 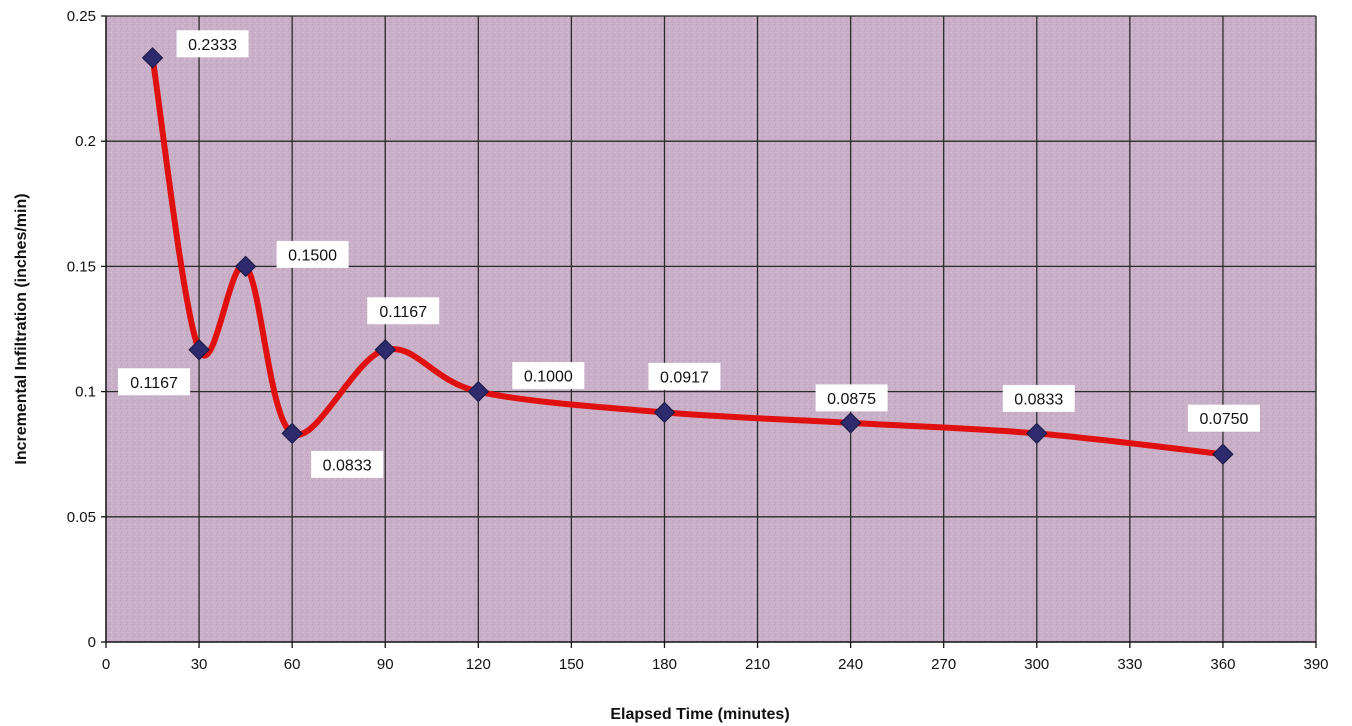 I want to click on x-tick-label: 60, so click(x=292, y=664).